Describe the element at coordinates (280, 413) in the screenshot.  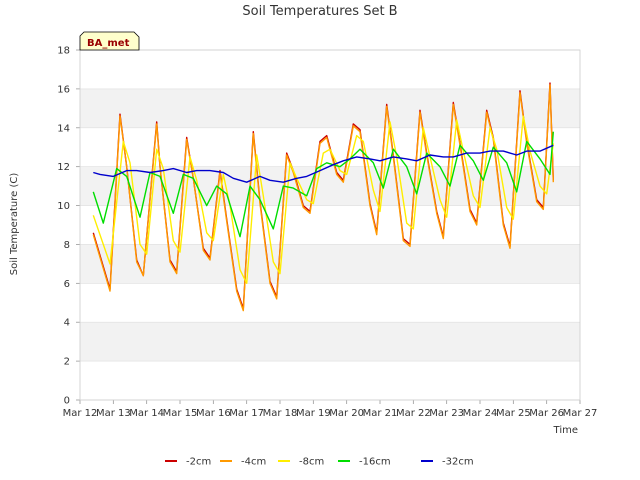
I see `x-tick-label: Mar 18` at that location.